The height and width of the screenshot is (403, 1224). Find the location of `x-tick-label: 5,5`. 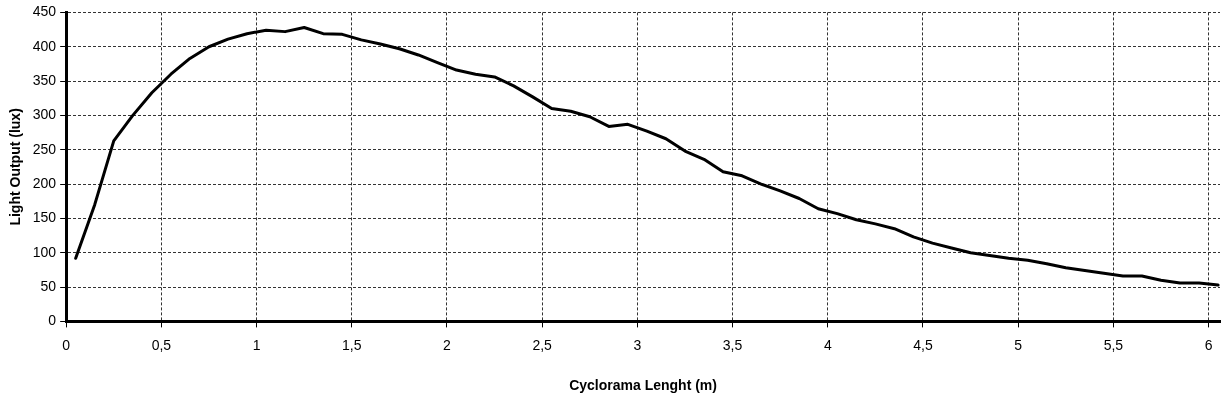

x-tick-label: 5,5 is located at coordinates (1113, 344).